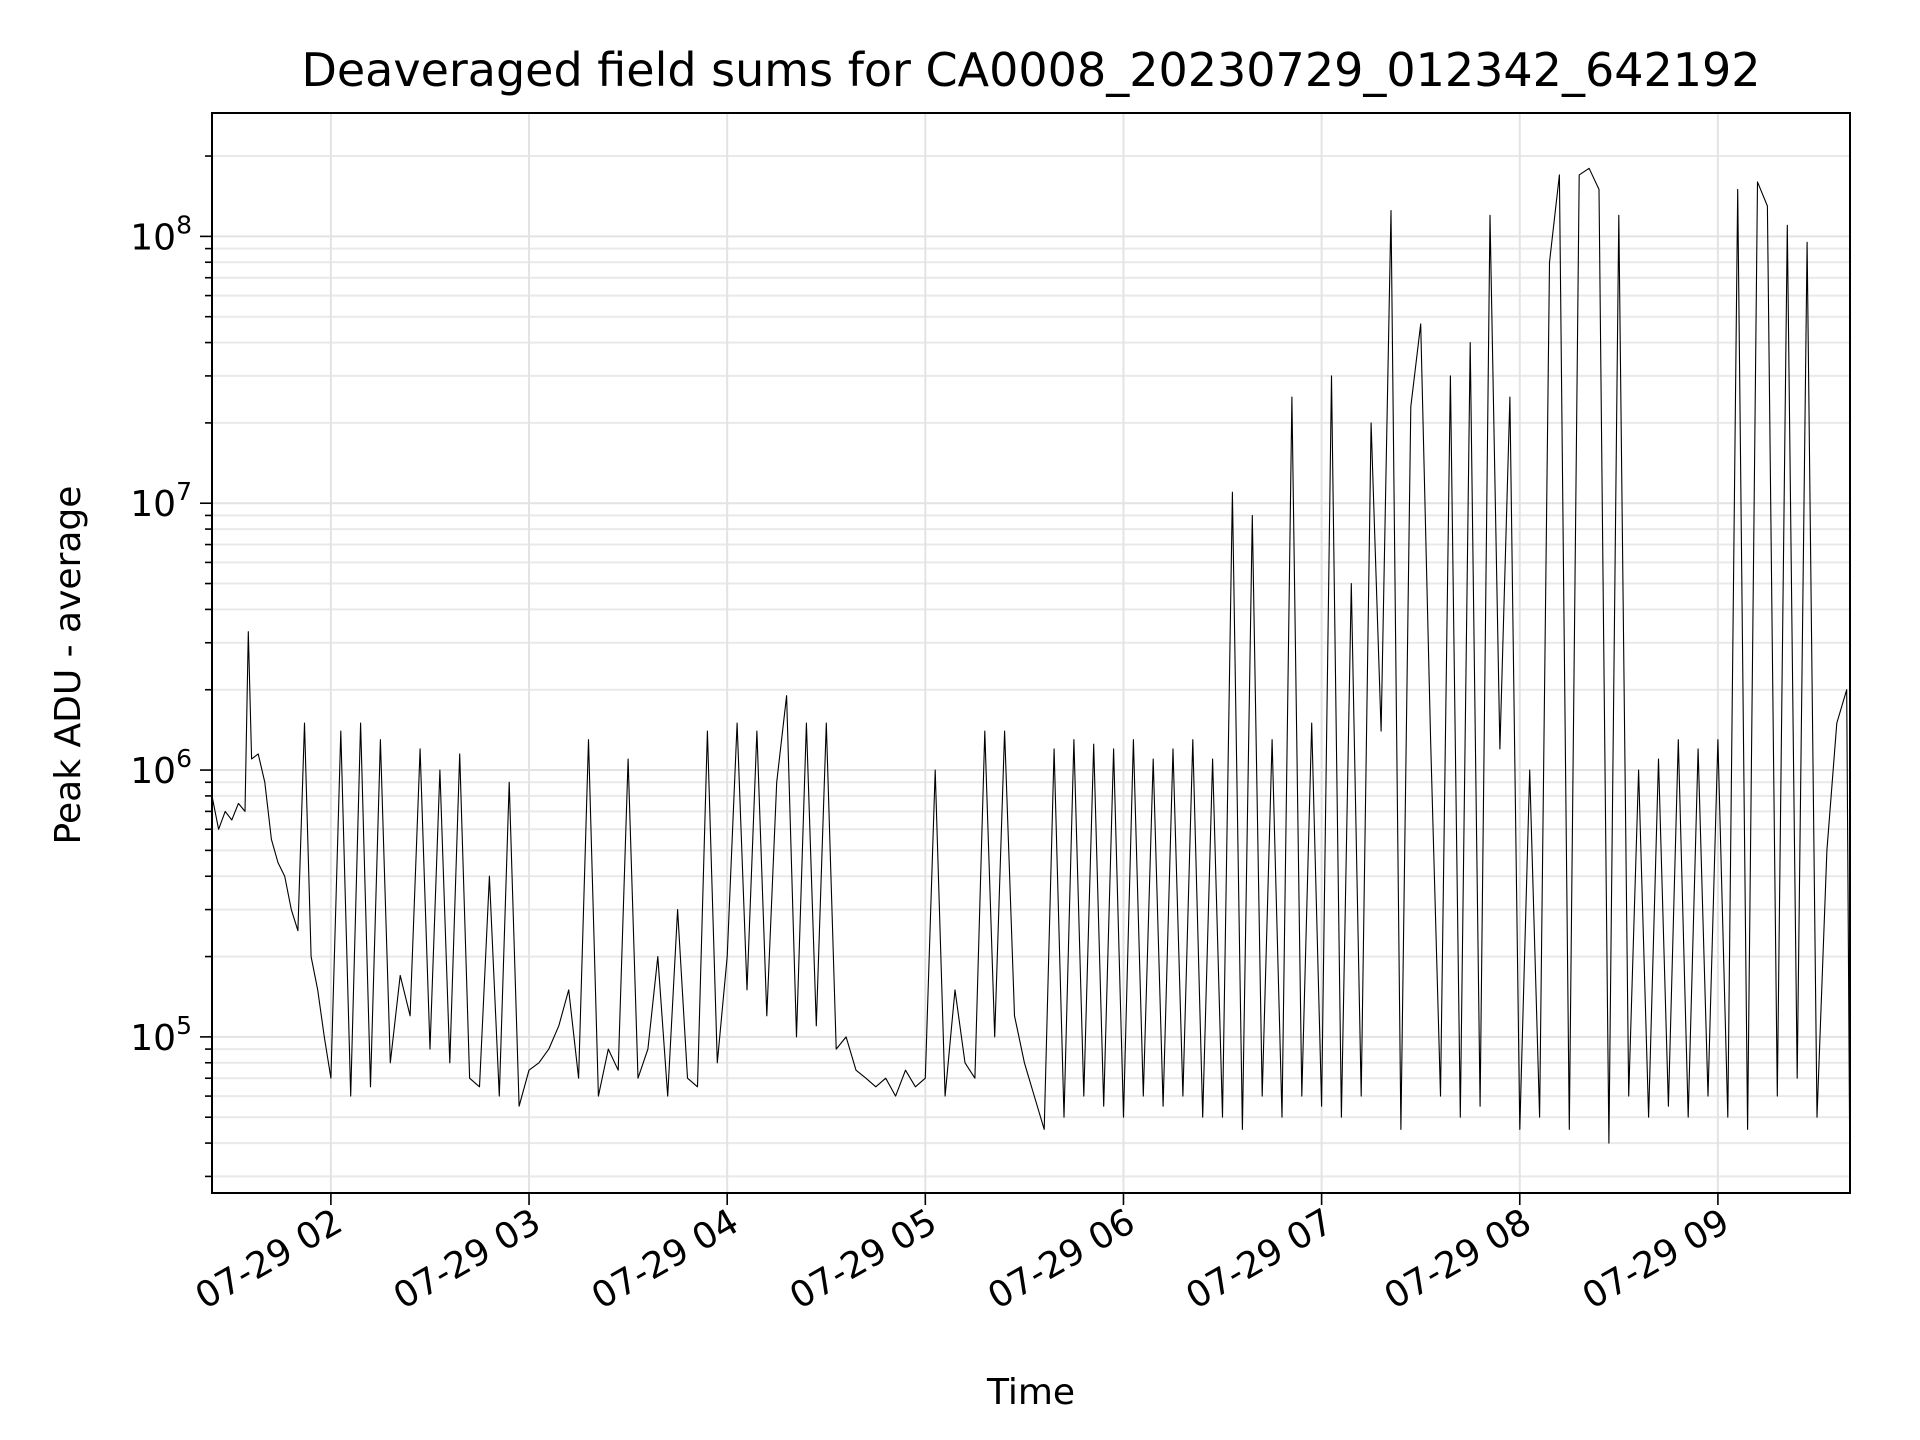 The width and height of the screenshot is (1920, 1440). I want to click on x-tick-label: 07-29 04, so click(665, 1259).